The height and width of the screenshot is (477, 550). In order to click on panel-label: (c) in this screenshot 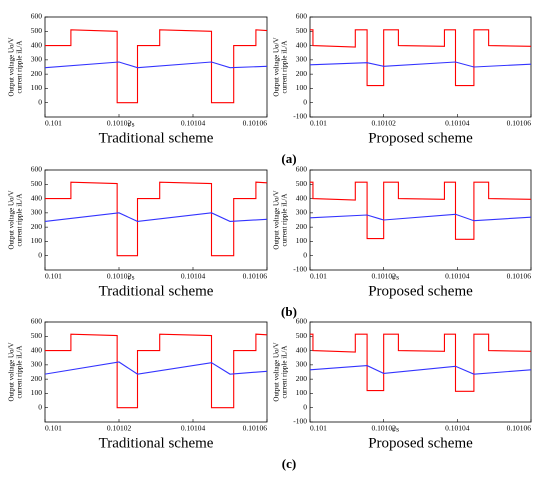, I will do `click(289, 463)`.